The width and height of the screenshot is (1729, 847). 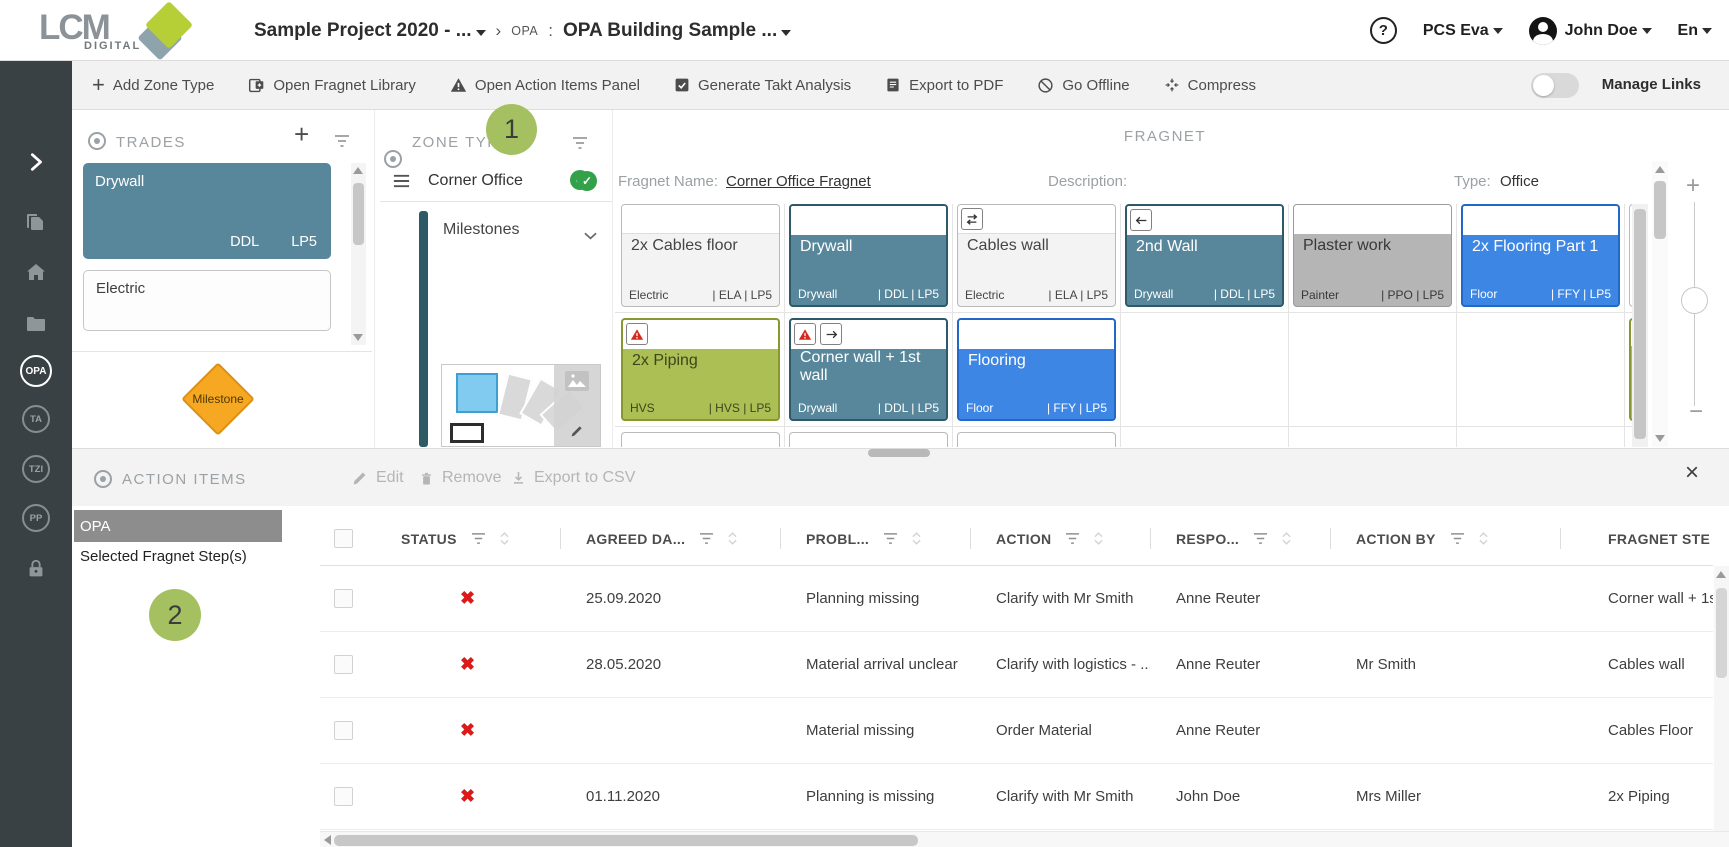 I want to click on table-scrollbar, so click(x=1721, y=699).